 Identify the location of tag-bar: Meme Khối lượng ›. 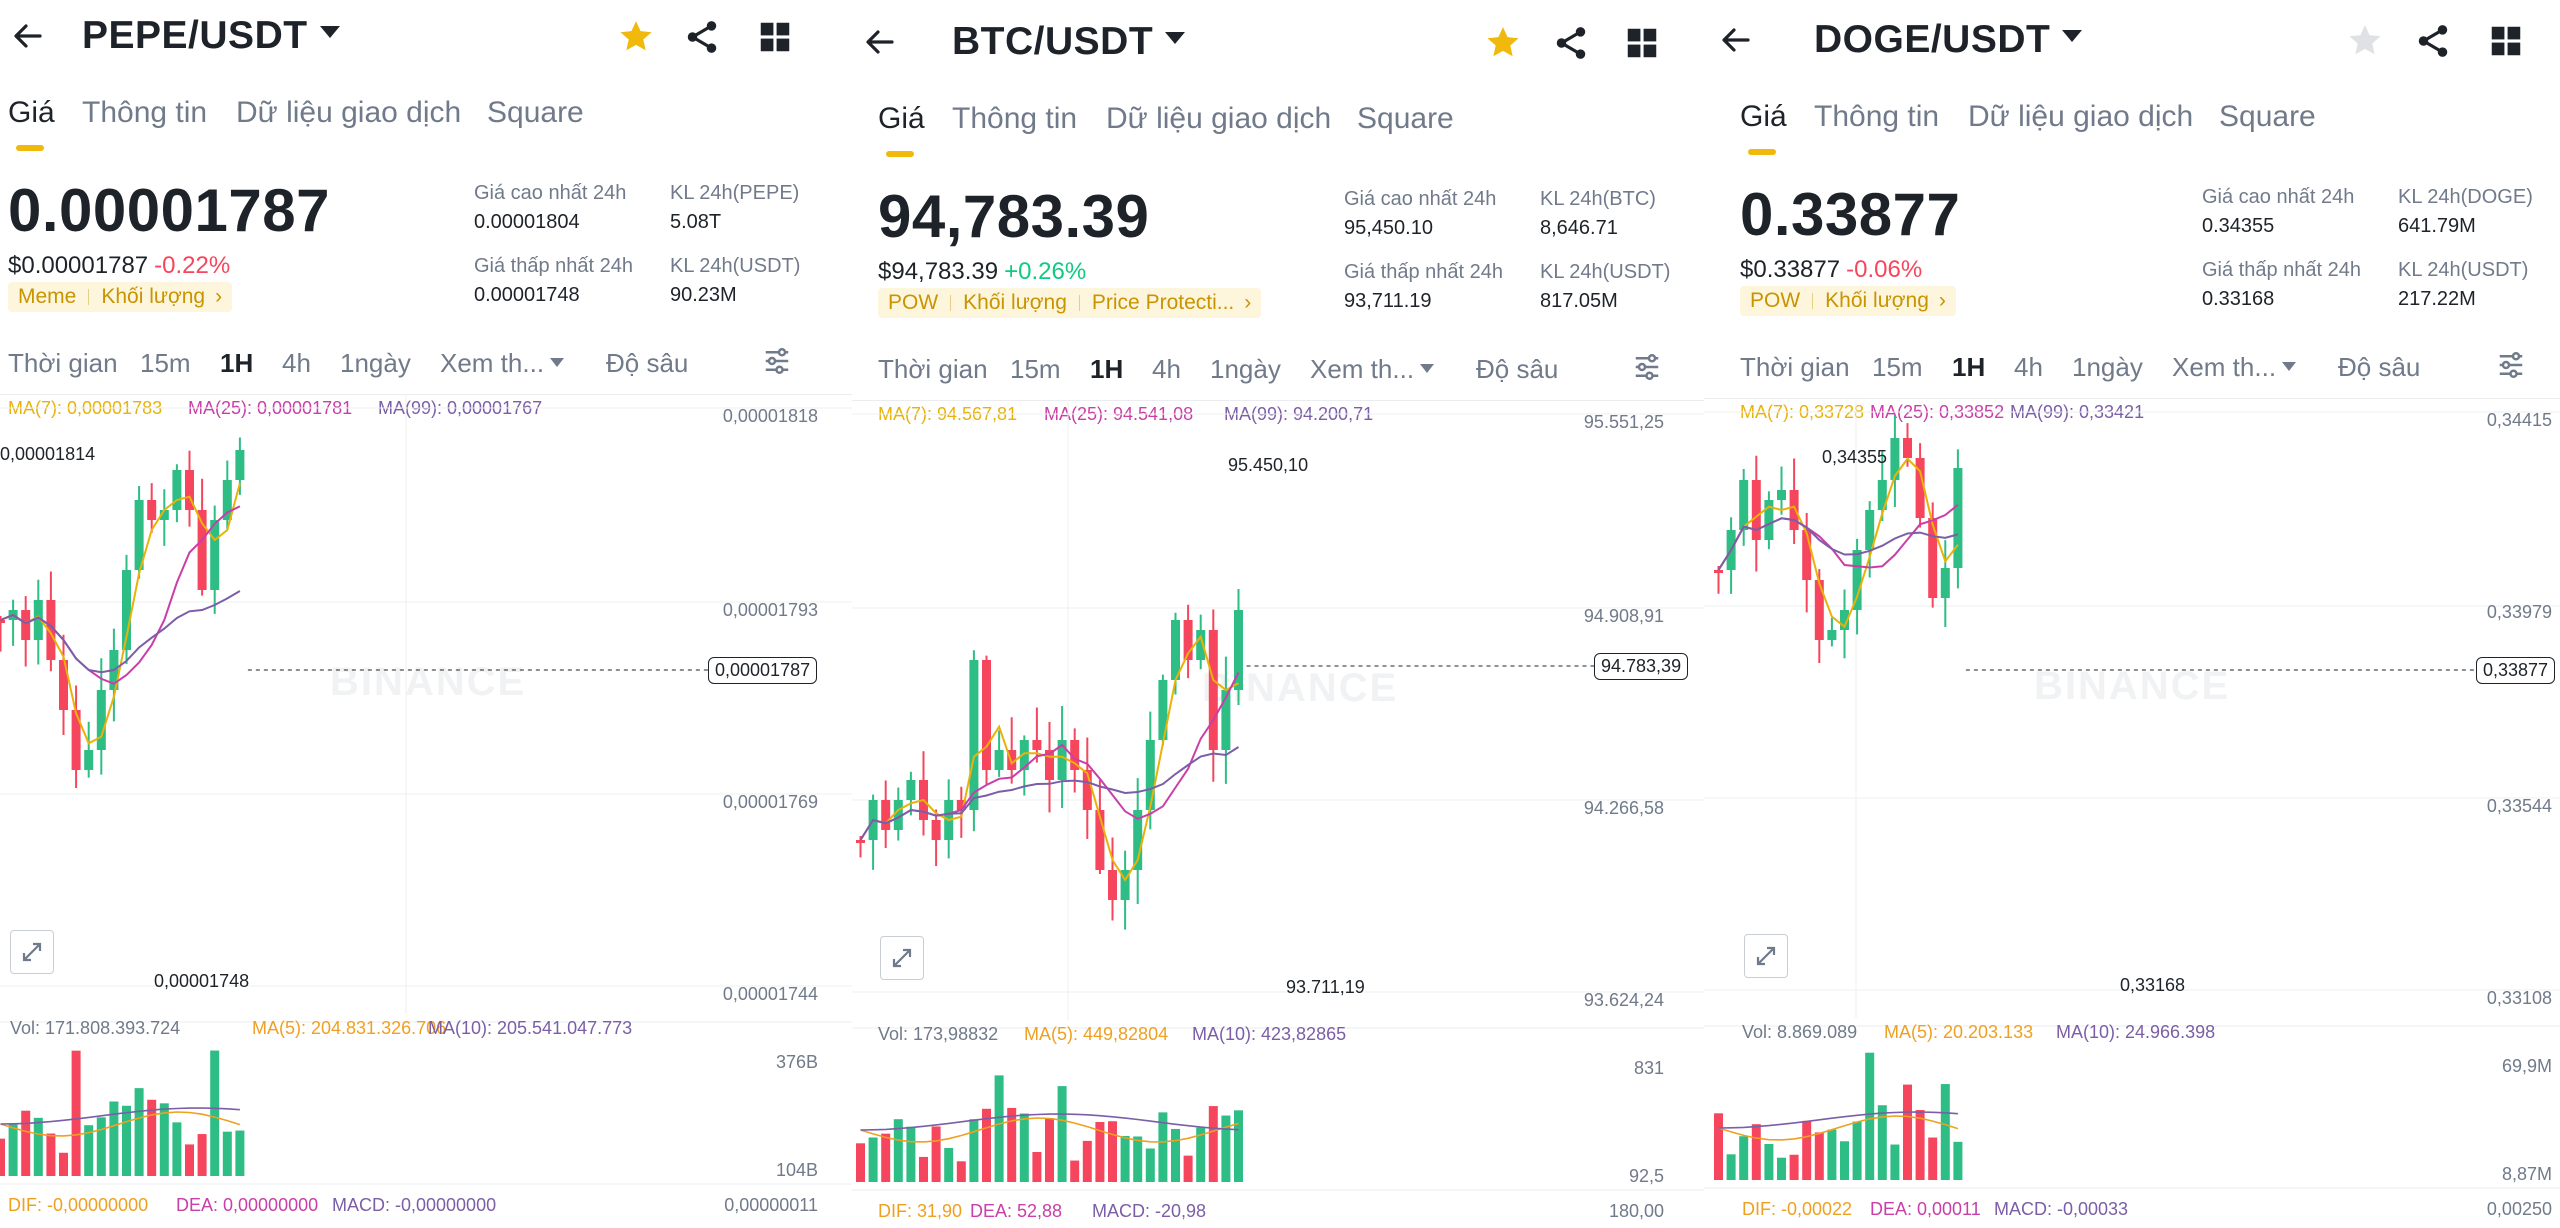
(120, 297).